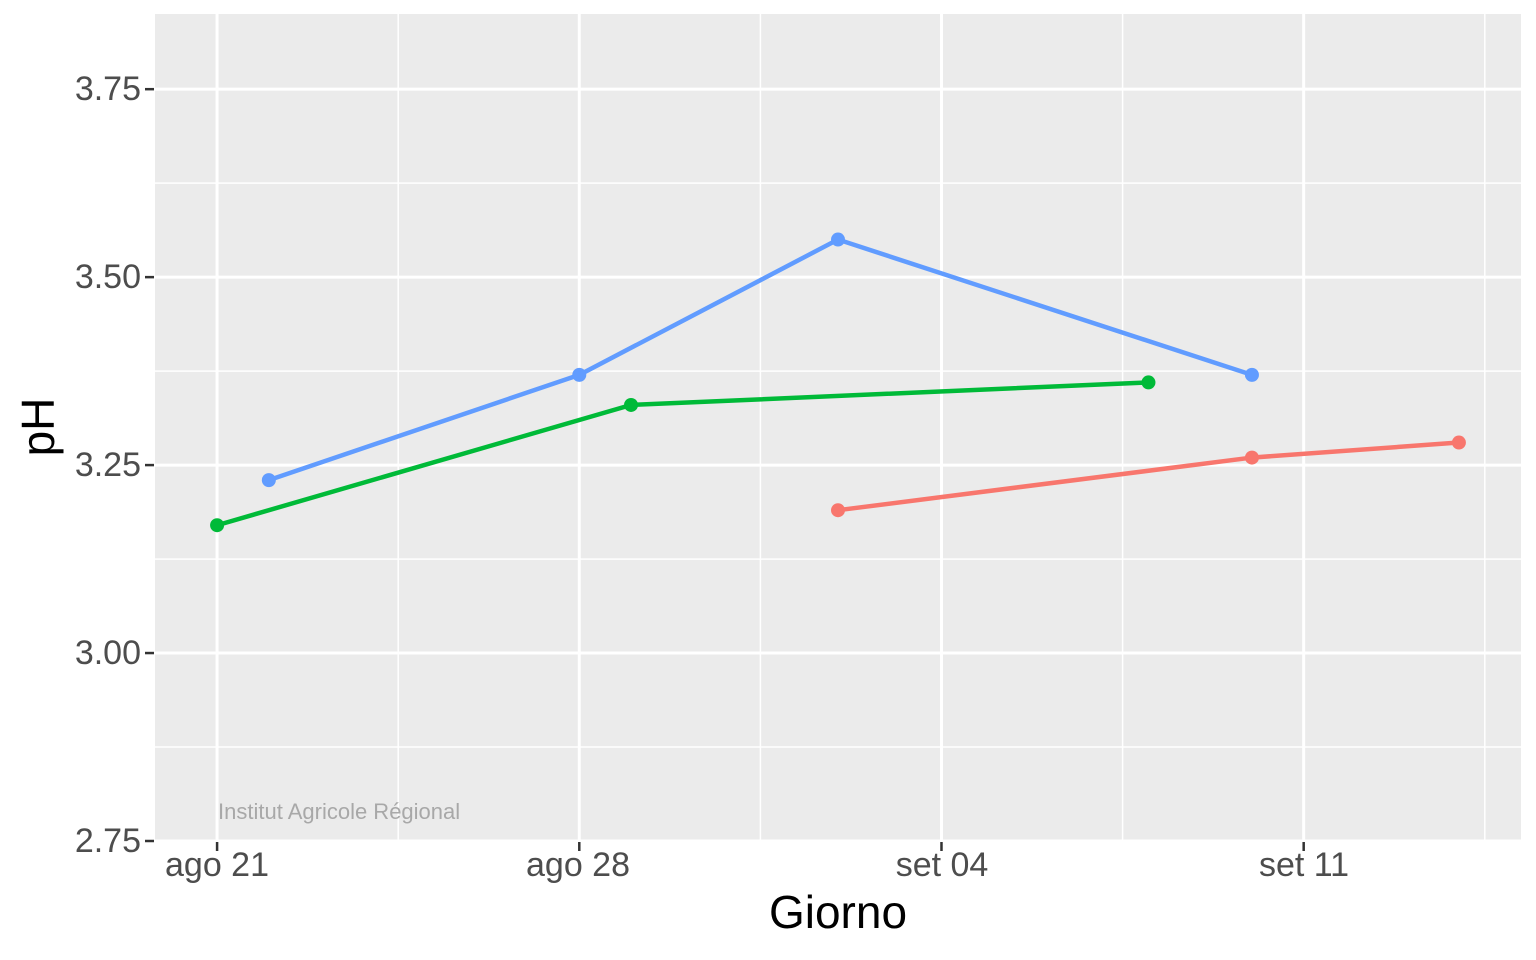 The width and height of the screenshot is (1536, 960). I want to click on y-tick-label: 3.50, so click(107, 277).